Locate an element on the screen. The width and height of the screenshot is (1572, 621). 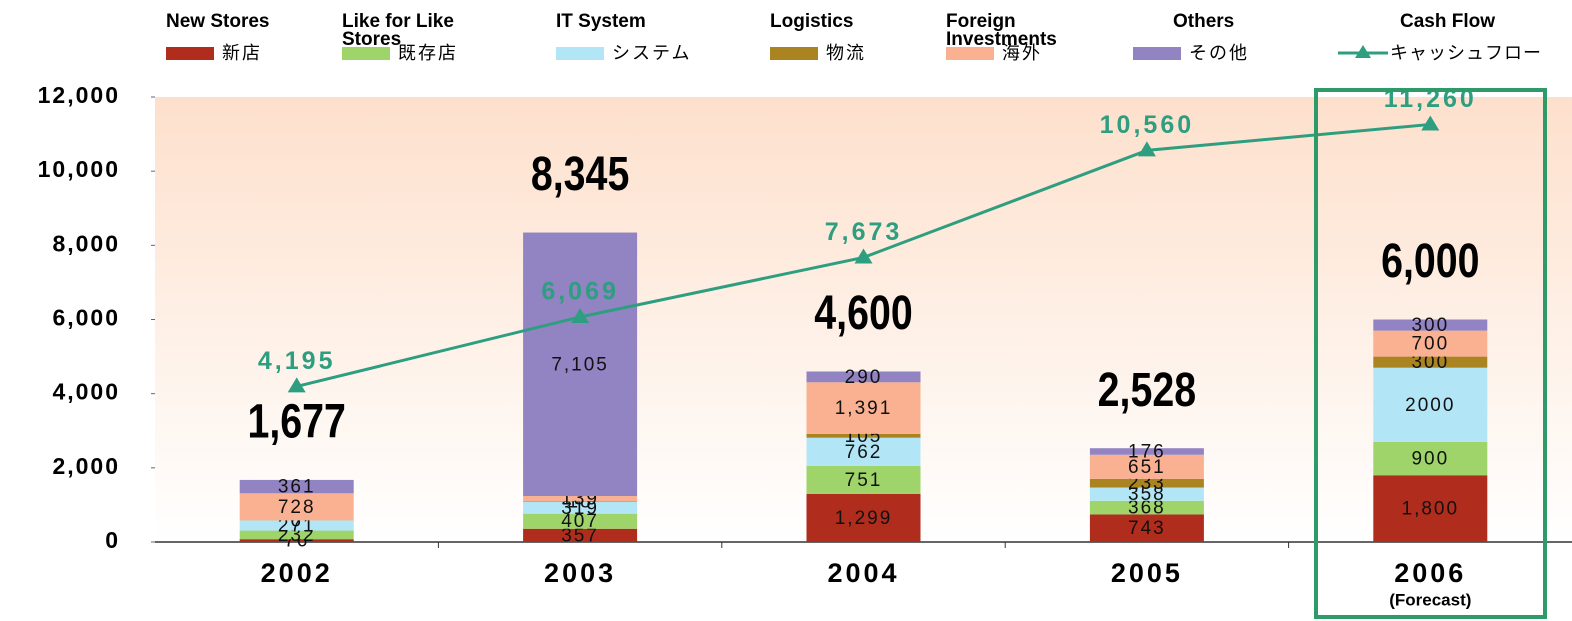
y-tick-label: 12,000 is located at coordinates (79, 95).